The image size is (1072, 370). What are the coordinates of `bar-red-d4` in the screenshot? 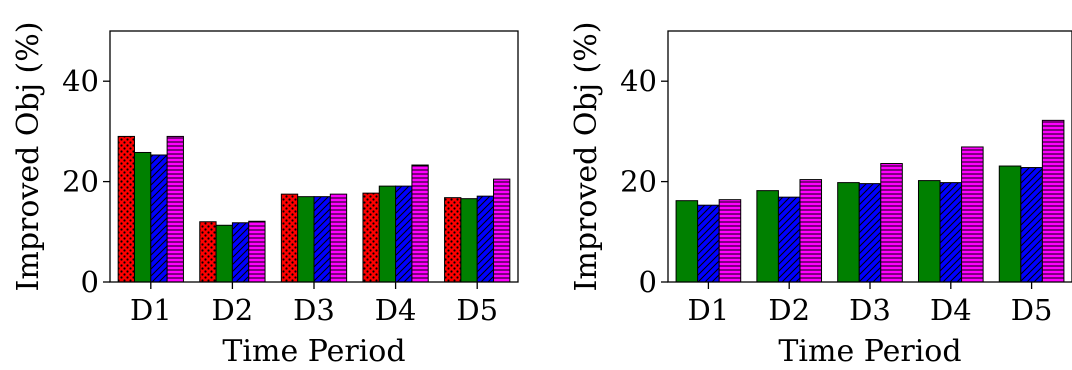 It's located at (371, 237).